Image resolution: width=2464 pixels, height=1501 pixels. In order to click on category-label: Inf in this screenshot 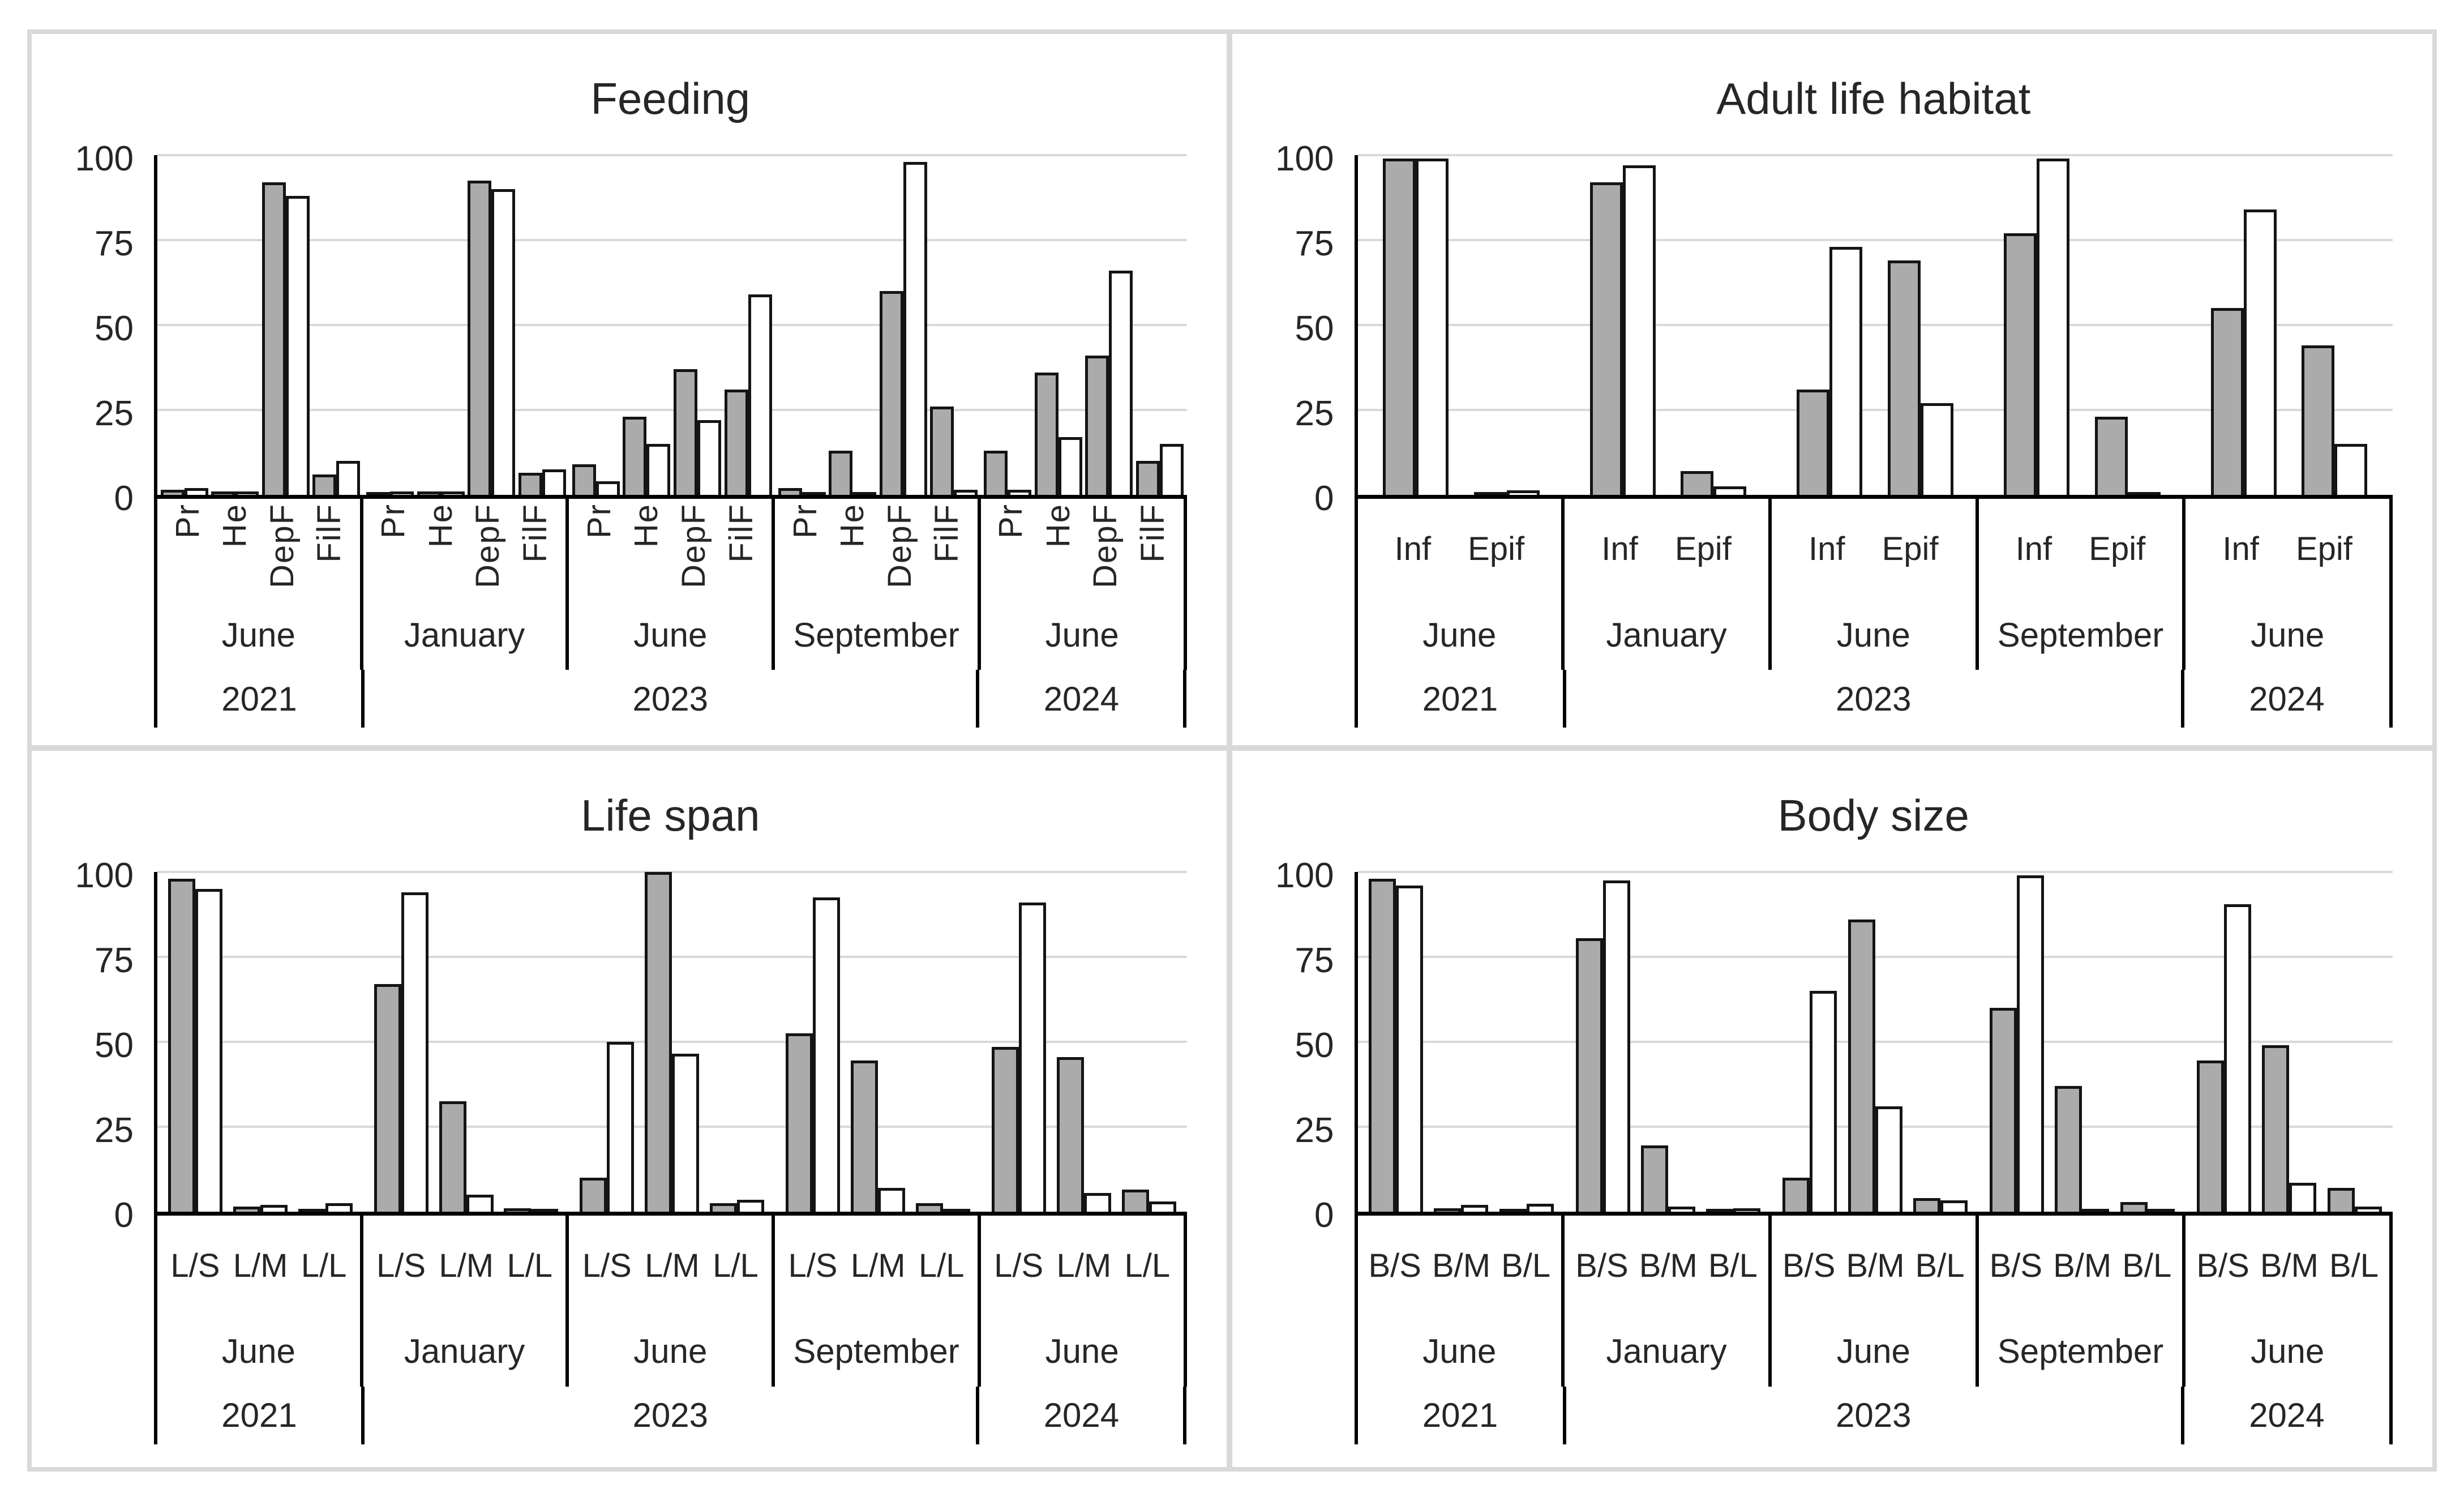, I will do `click(1413, 549)`.